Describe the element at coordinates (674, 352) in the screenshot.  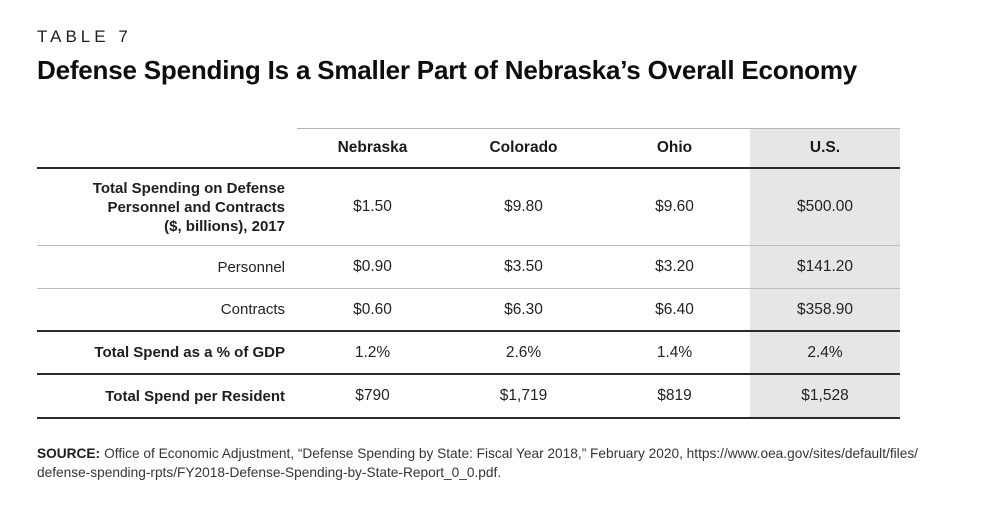
I see `cell-value-ohio: 1.4%` at that location.